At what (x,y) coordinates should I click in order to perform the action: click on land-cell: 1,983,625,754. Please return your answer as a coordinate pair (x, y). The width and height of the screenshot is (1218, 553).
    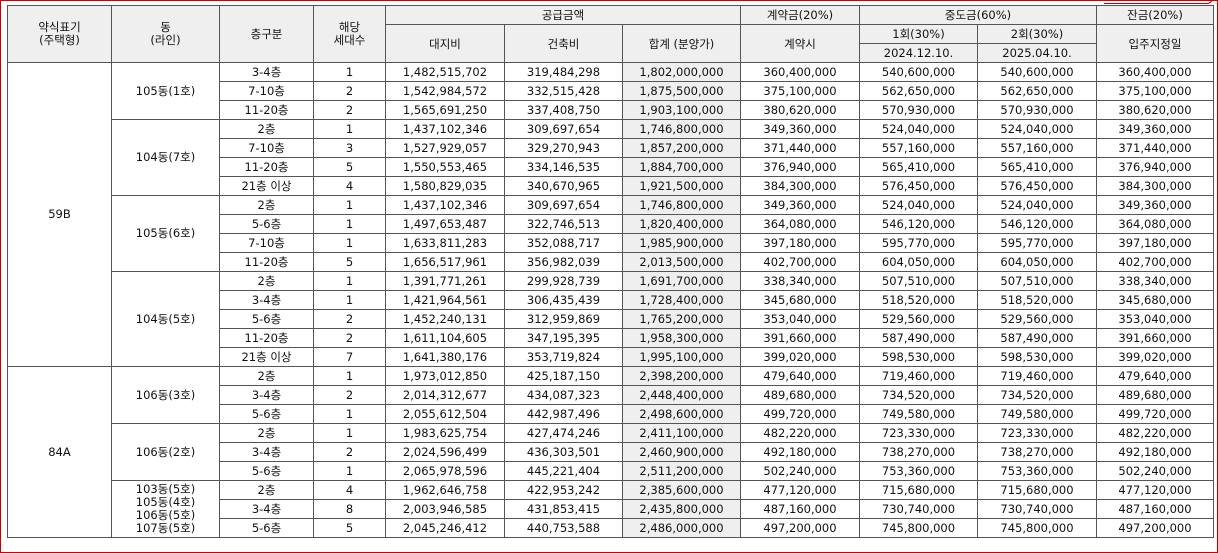
    Looking at the image, I should click on (445, 433).